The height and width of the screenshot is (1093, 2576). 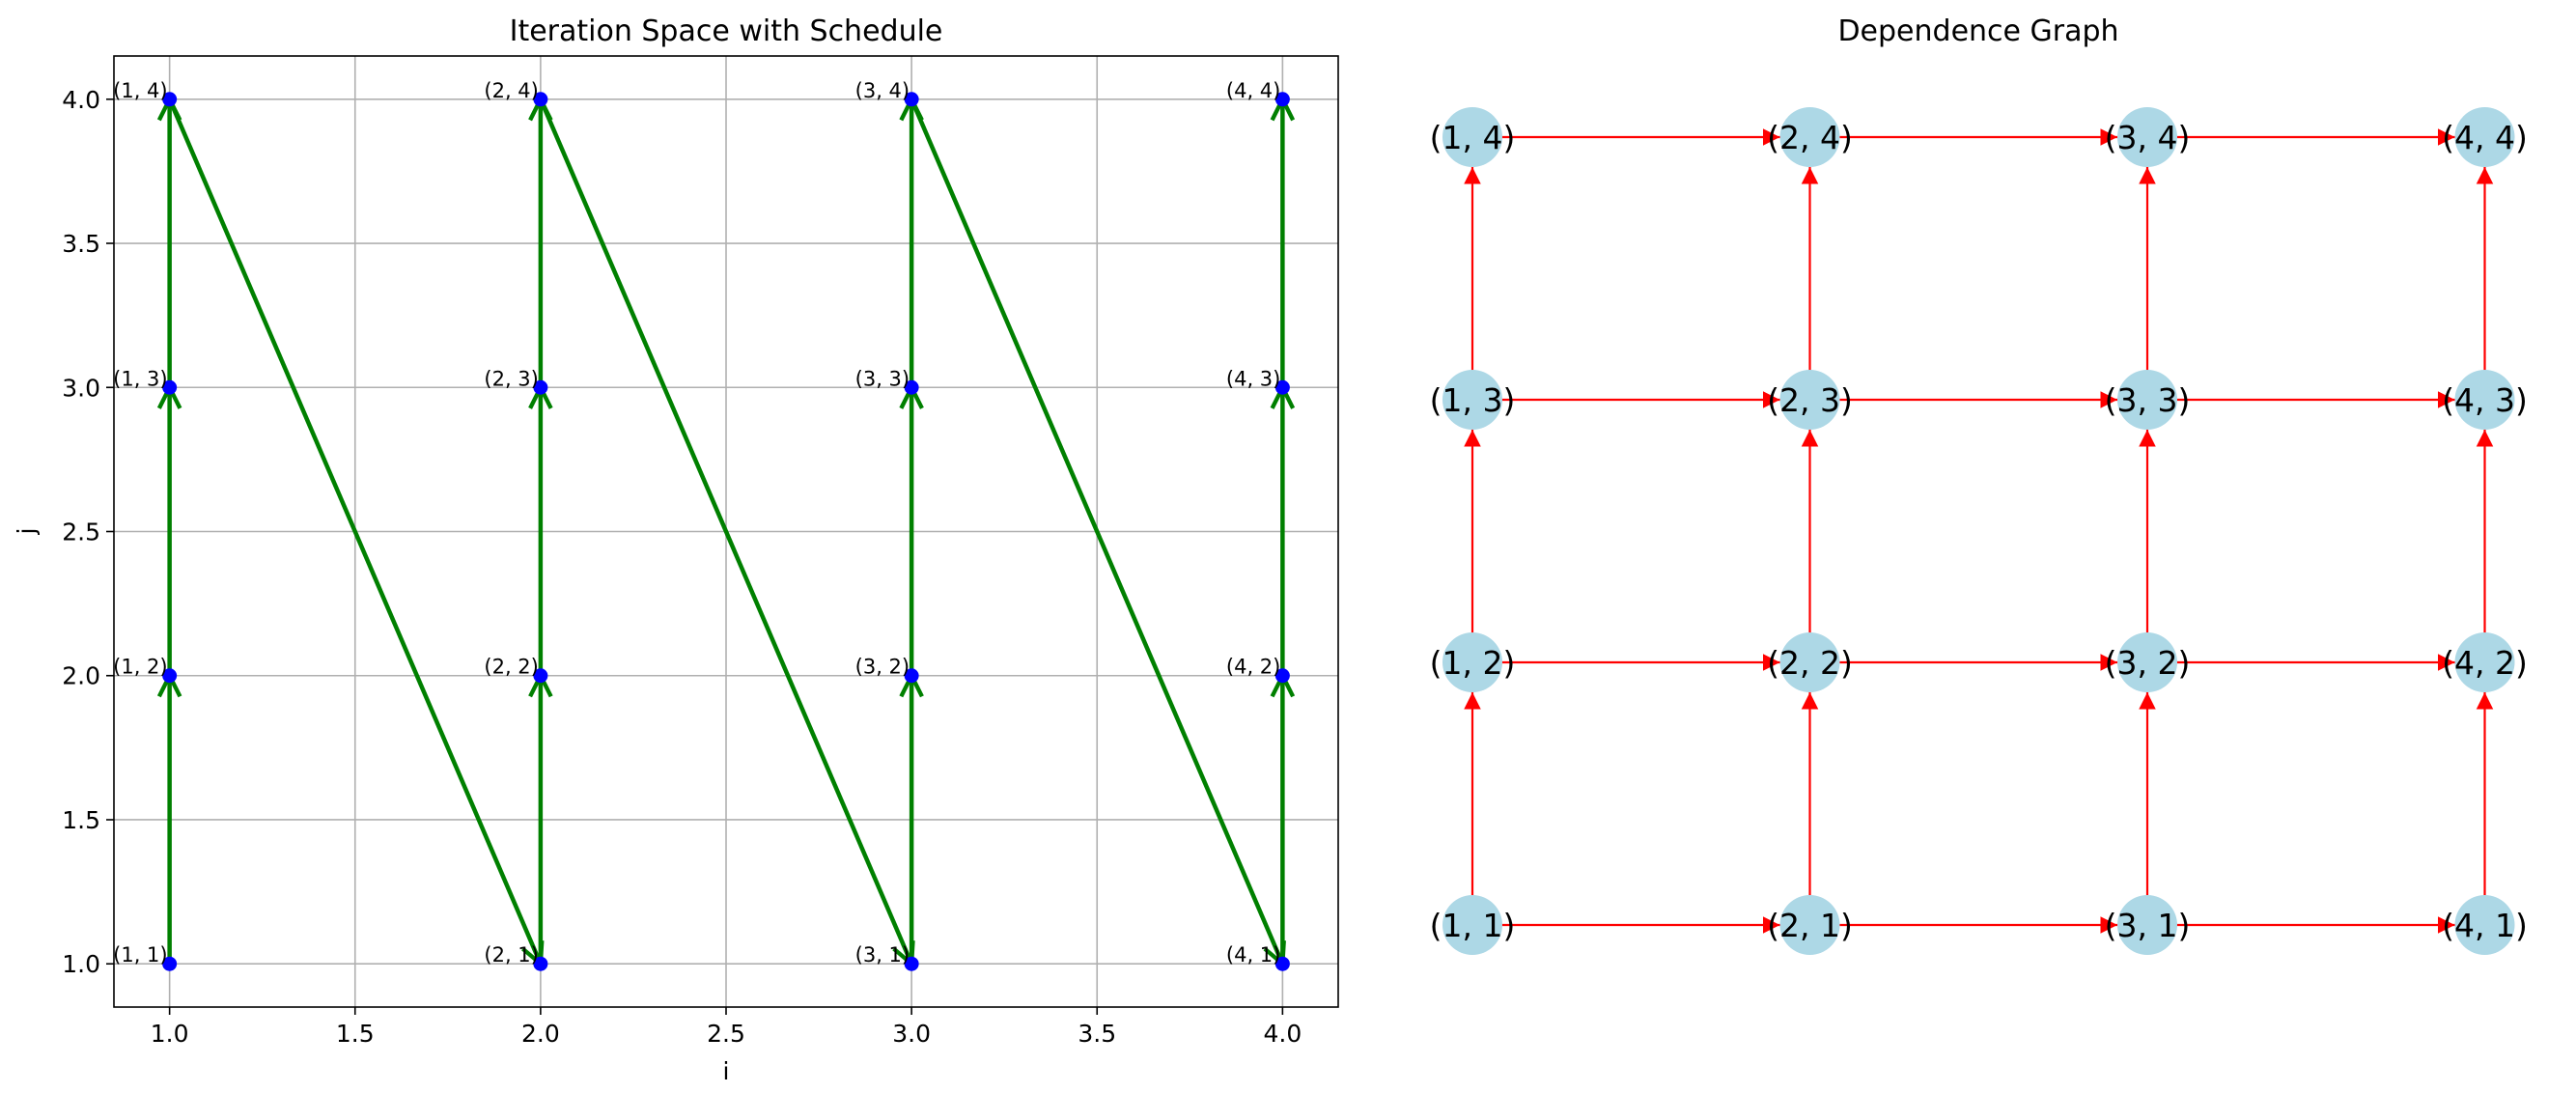 What do you see at coordinates (726, 1034) in the screenshot?
I see `x-tick-label: 2.5` at bounding box center [726, 1034].